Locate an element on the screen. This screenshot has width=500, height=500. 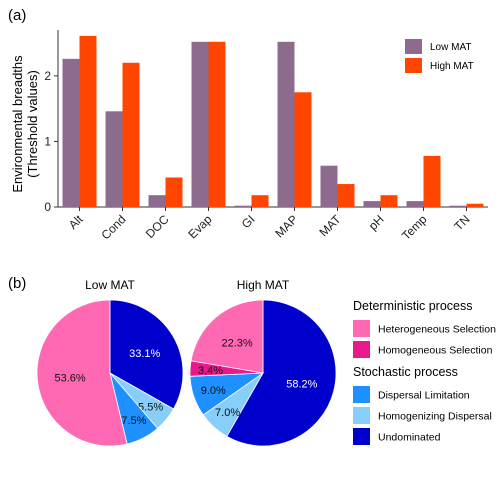
pie-label-homogeneous-selection: 3.4% is located at coordinates (210, 371).